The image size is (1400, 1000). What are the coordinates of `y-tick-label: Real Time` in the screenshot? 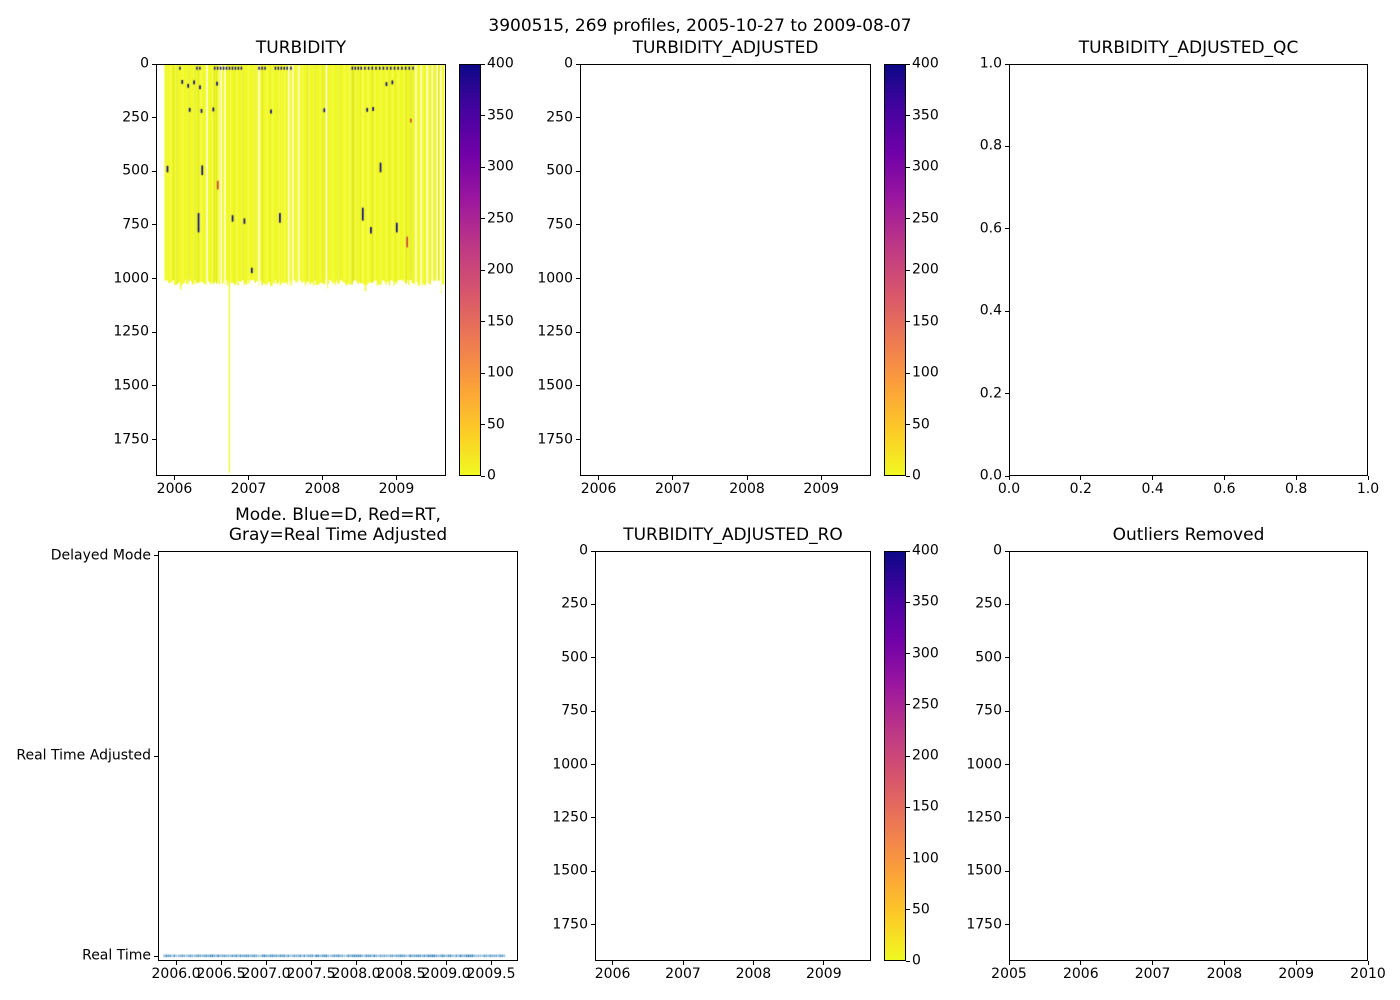 It's located at (116, 955).